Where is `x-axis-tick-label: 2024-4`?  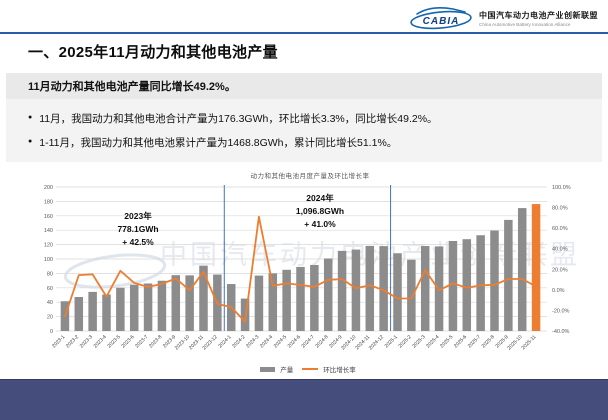
x-axis-tick-label: 2024-4 is located at coordinates (266, 341).